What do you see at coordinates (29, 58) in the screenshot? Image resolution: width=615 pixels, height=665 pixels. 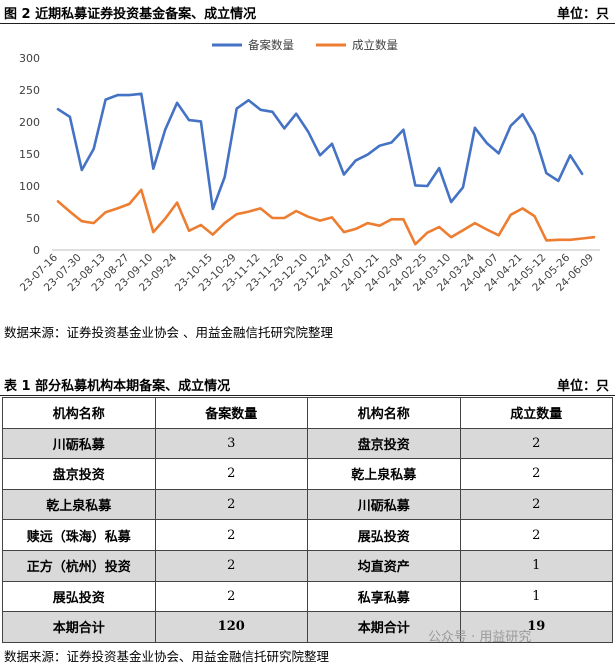 I see `y-tick-label: 300` at bounding box center [29, 58].